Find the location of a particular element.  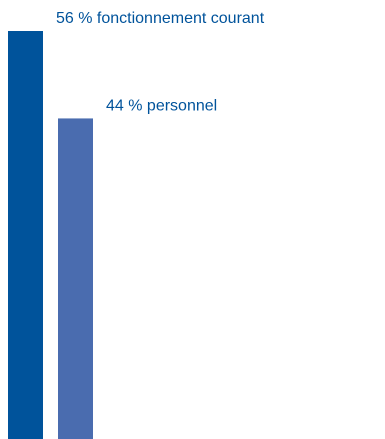

bar-label-0: 56 % fonctionnement courant is located at coordinates (160, 18).